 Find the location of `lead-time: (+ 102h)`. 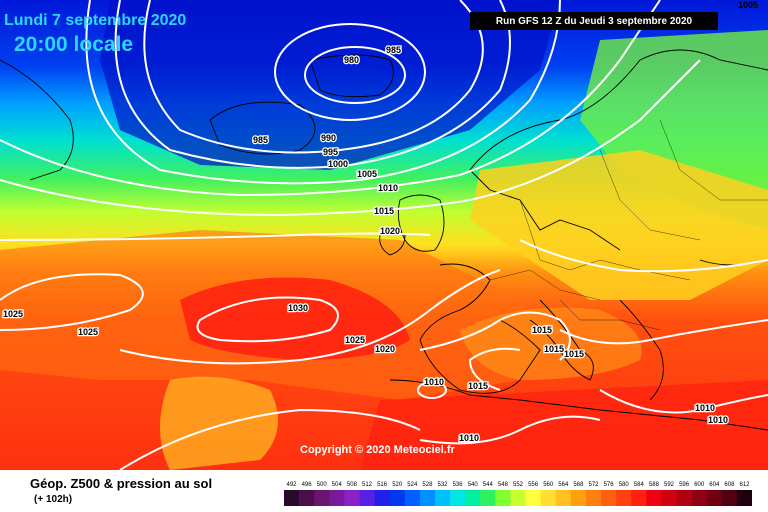

lead-time: (+ 102h) is located at coordinates (53, 499).